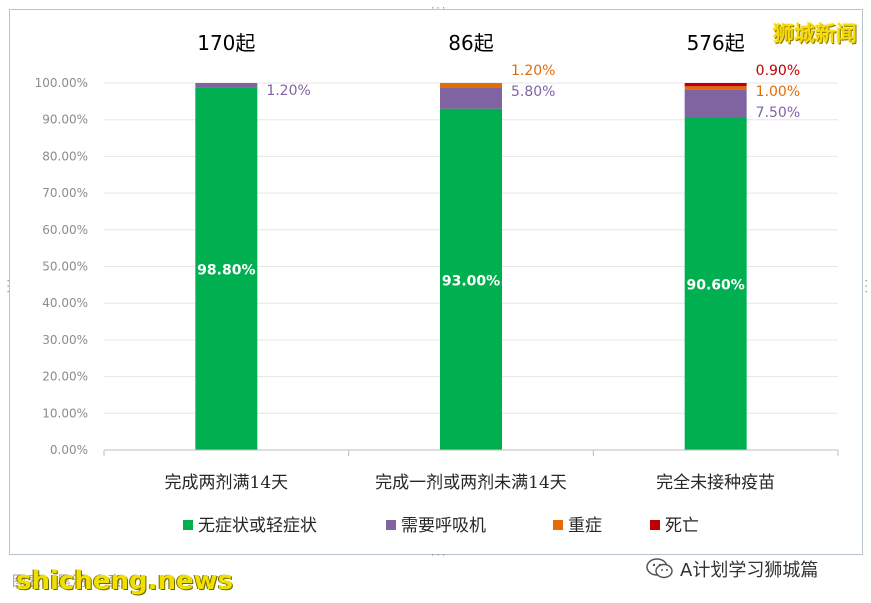 Image resolution: width=871 pixels, height=603 pixels. Describe the element at coordinates (438, 9) in the screenshot. I see `resize-handle-top: ···` at that location.